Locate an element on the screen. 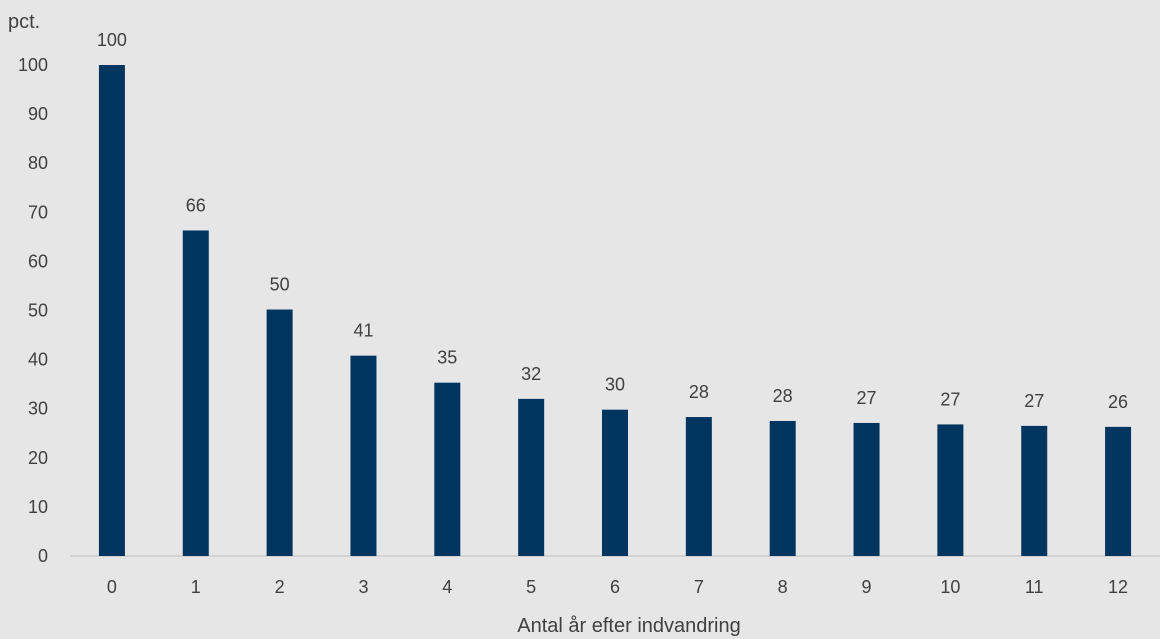 Image resolution: width=1160 pixels, height=639 pixels. x-axis: 0 1 2 3 4 5 6 7 8 9 10 11 12 is located at coordinates (617, 587).